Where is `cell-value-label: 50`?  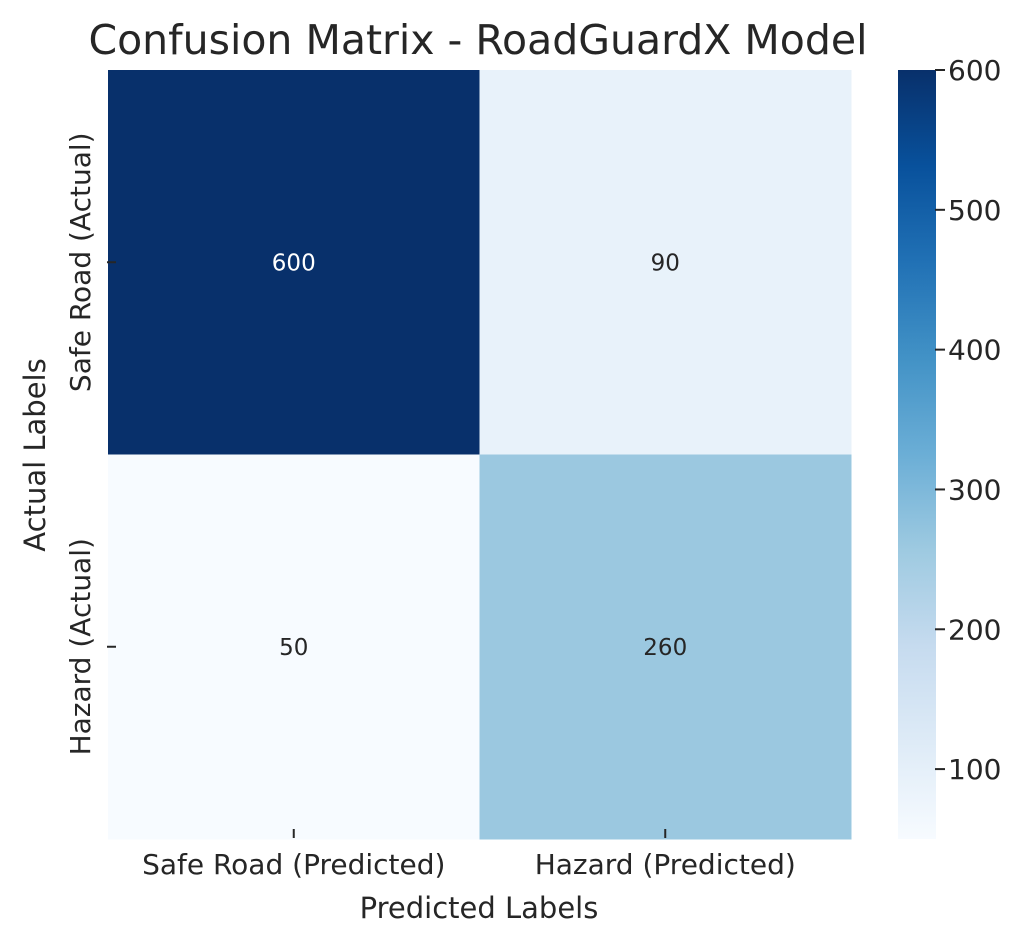
cell-value-label: 50 is located at coordinates (293, 648).